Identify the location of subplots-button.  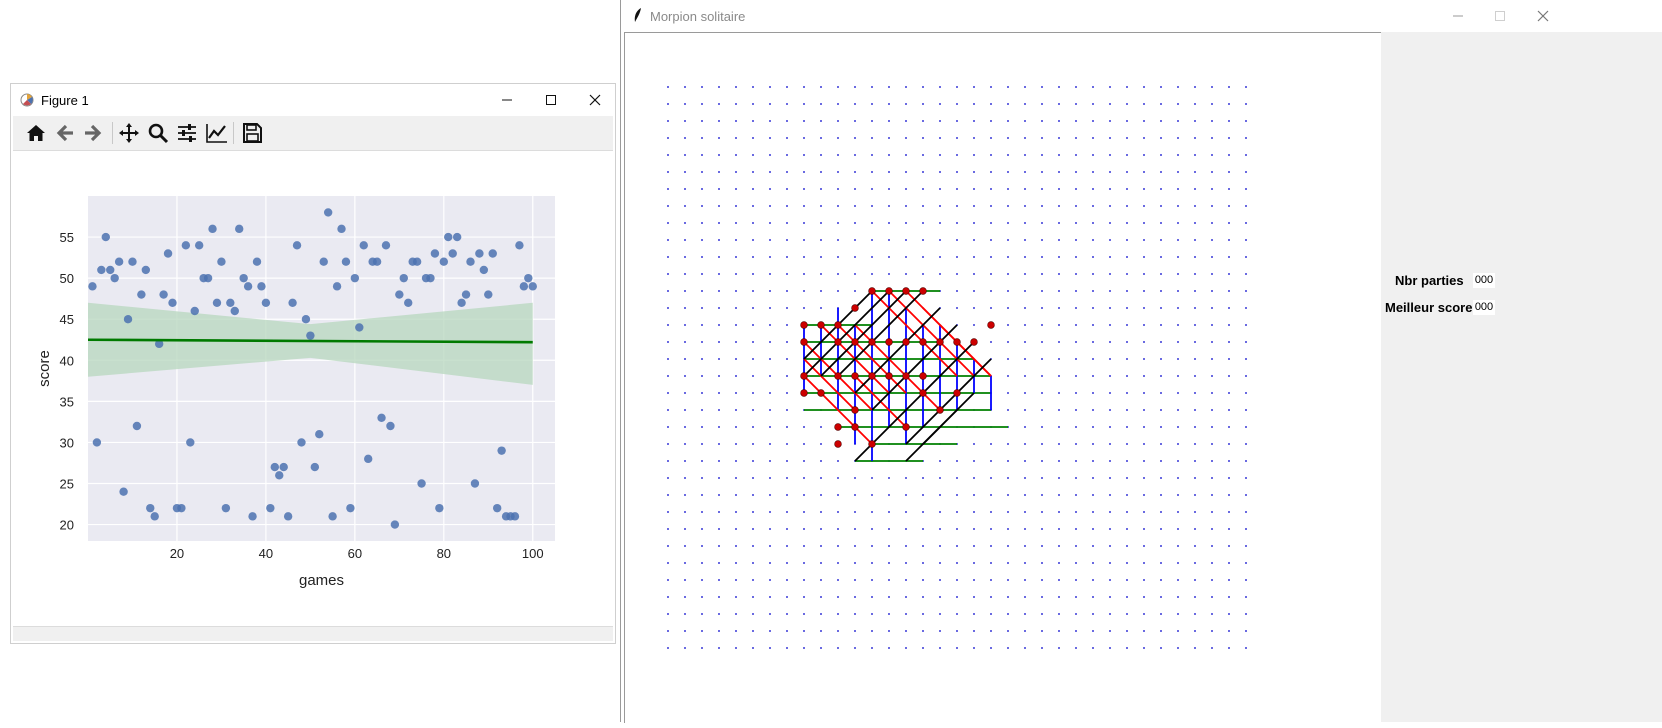
(187, 133).